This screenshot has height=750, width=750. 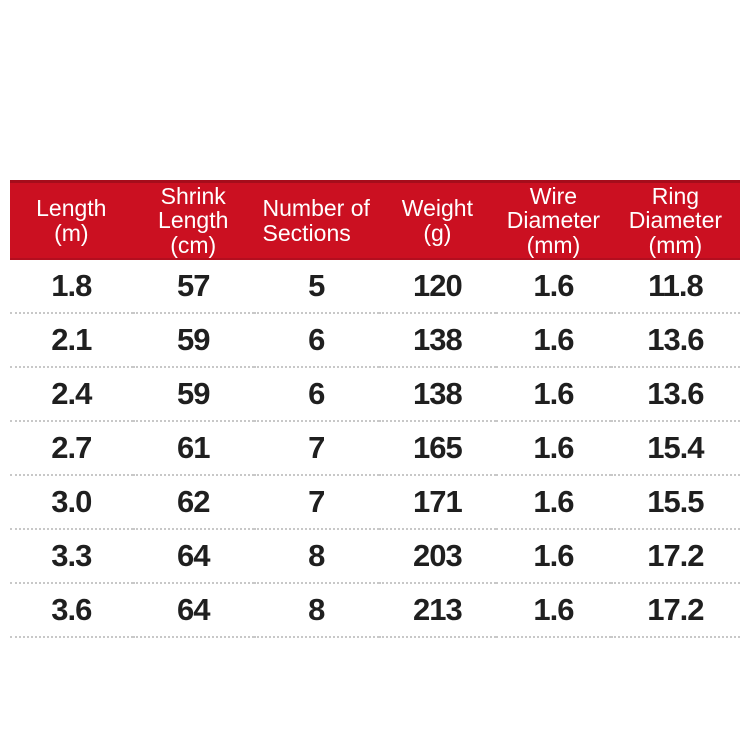 What do you see at coordinates (71, 340) in the screenshot?
I see `table-cell: 2.1` at bounding box center [71, 340].